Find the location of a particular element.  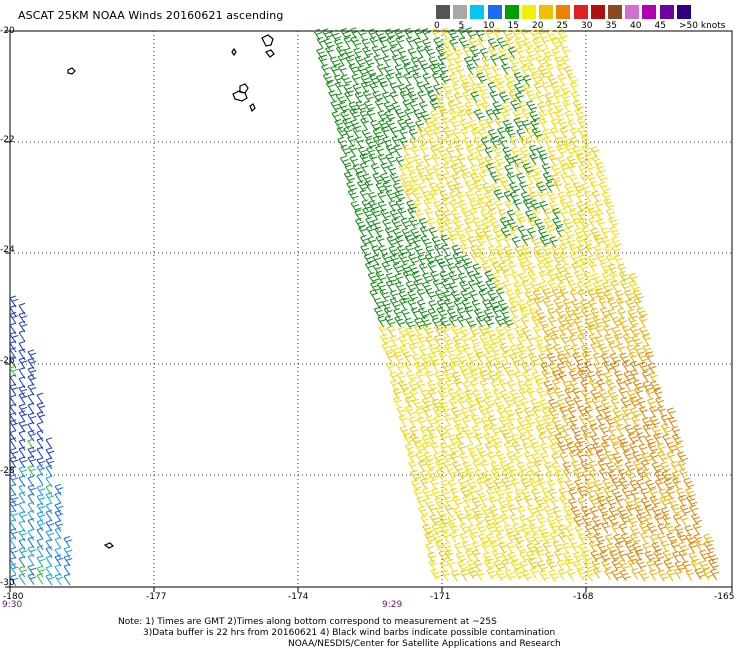

legend-label: 20 is located at coordinates (538, 26).